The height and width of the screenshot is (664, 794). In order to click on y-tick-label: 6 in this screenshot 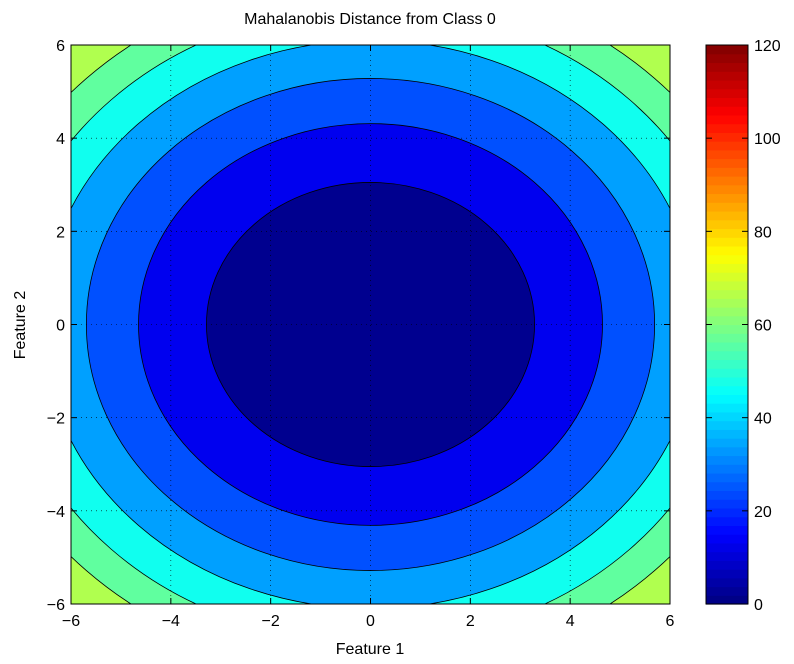, I will do `click(60, 46)`.